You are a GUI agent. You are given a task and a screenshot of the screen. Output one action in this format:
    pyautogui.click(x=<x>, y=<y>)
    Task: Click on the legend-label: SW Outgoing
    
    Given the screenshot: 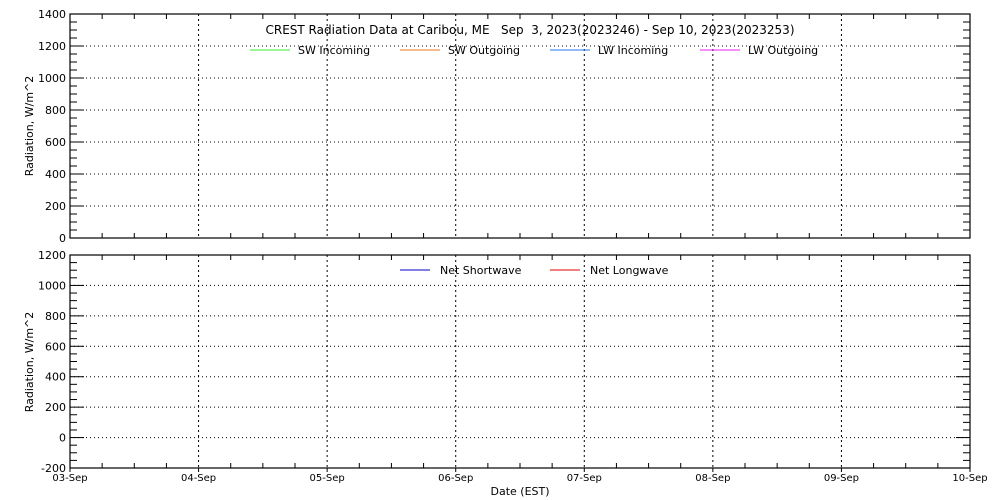 What is the action you would take?
    pyautogui.click(x=484, y=50)
    